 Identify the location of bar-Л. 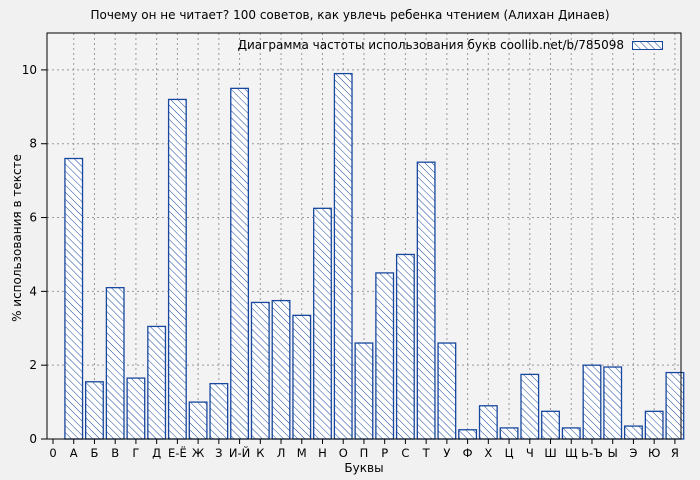
(281, 369).